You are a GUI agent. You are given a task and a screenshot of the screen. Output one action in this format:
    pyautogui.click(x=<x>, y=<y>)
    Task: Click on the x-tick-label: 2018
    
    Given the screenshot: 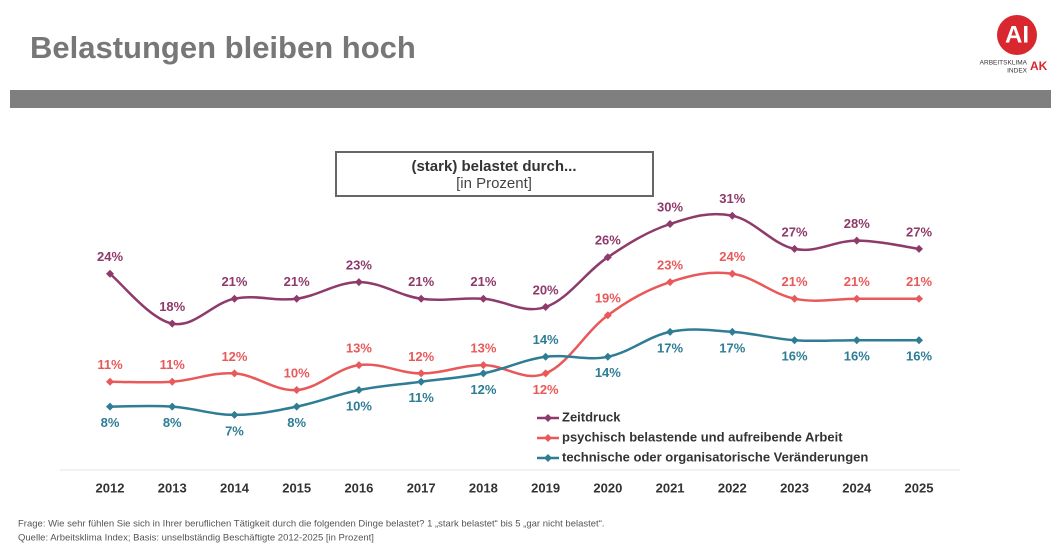 What is the action you would take?
    pyautogui.click(x=483, y=487)
    